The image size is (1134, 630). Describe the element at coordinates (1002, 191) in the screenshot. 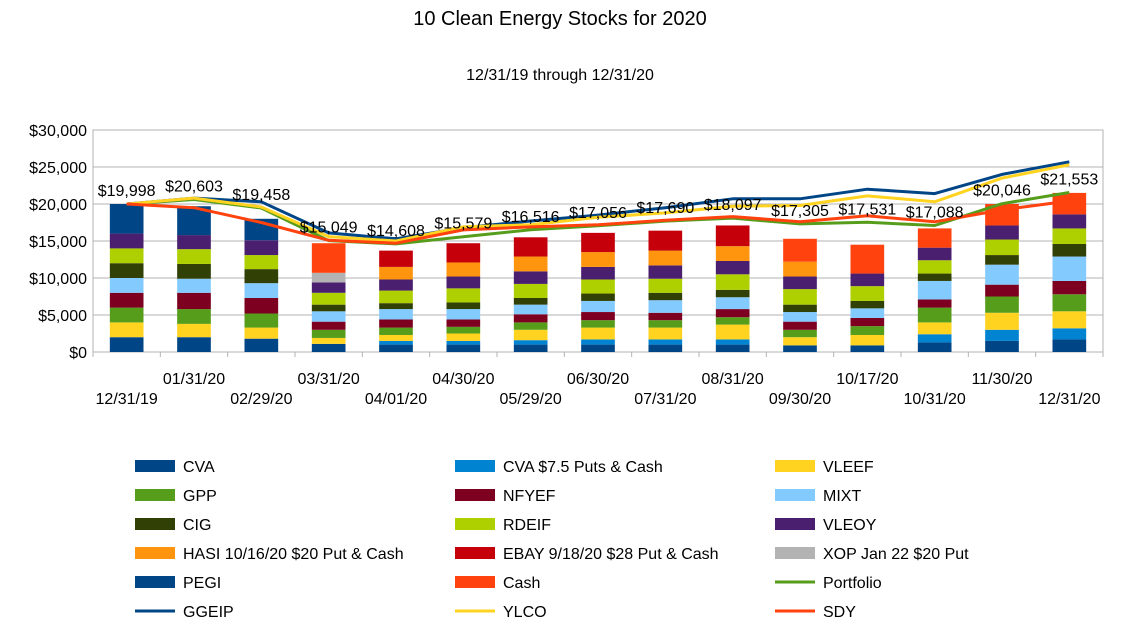

I see `data-label: $20,046` at that location.